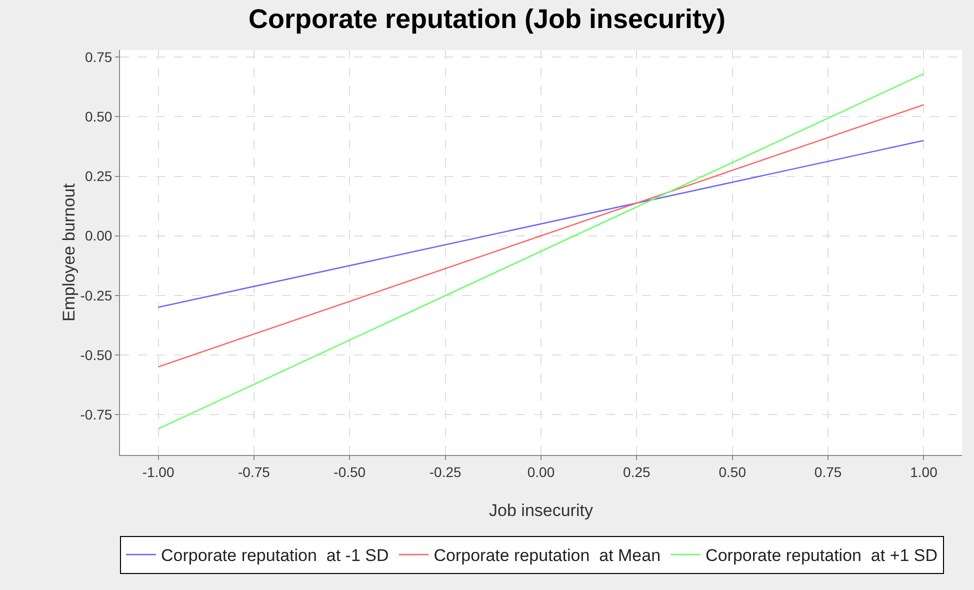 Image resolution: width=974 pixels, height=590 pixels. Describe the element at coordinates (96, 295) in the screenshot. I see `y-tick-label: -0.25` at that location.